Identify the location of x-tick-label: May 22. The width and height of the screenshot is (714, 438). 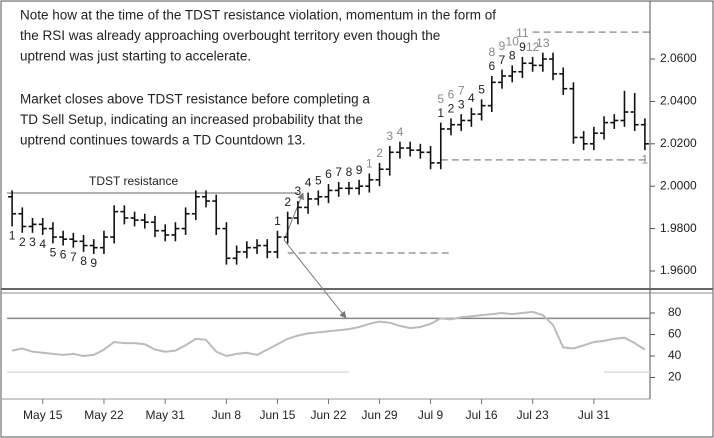
(104, 415).